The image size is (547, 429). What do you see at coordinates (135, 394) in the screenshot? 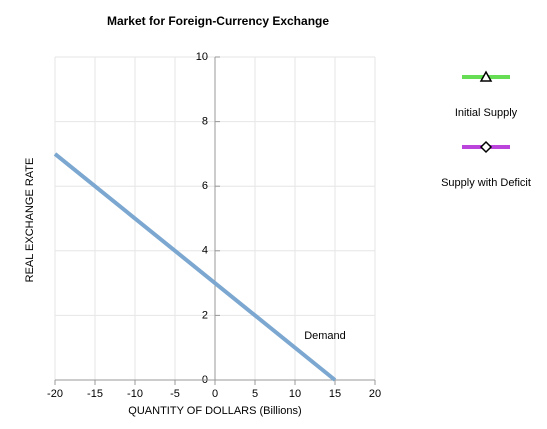
I see `x-tick-label: -10` at bounding box center [135, 394].